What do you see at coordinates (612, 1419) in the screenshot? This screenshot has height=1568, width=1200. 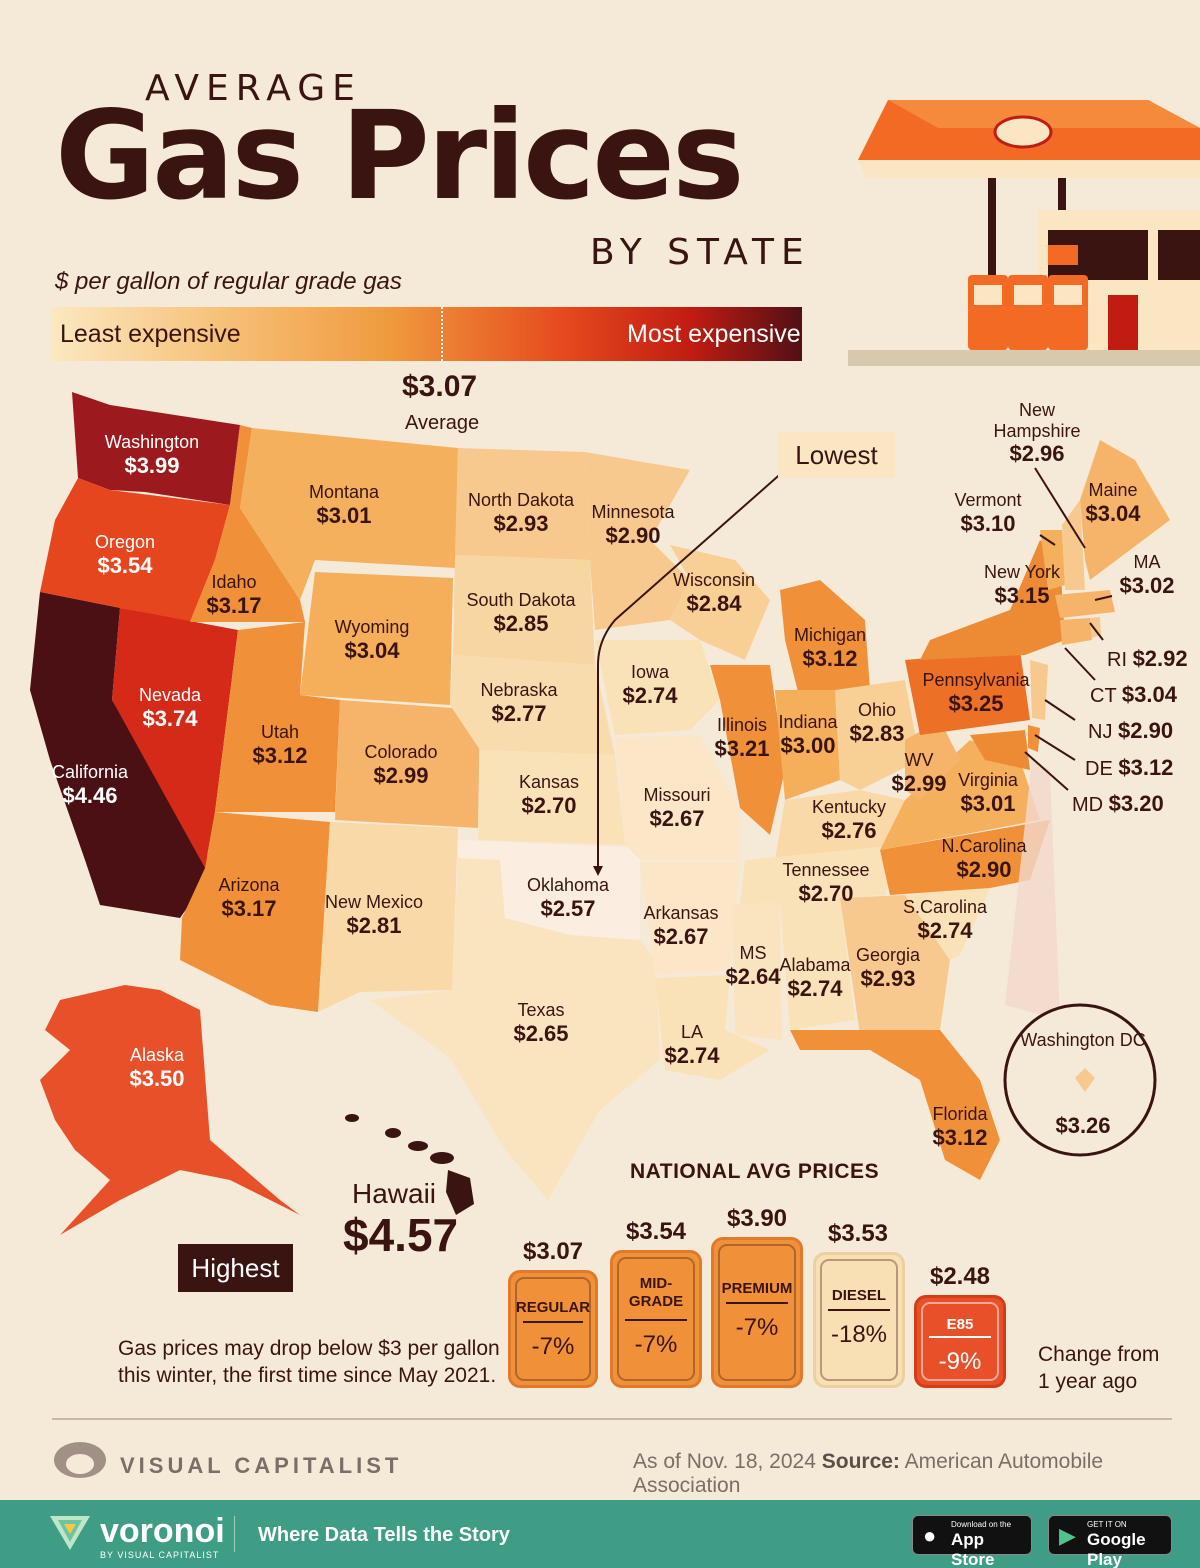 I see `credits-divider` at bounding box center [612, 1419].